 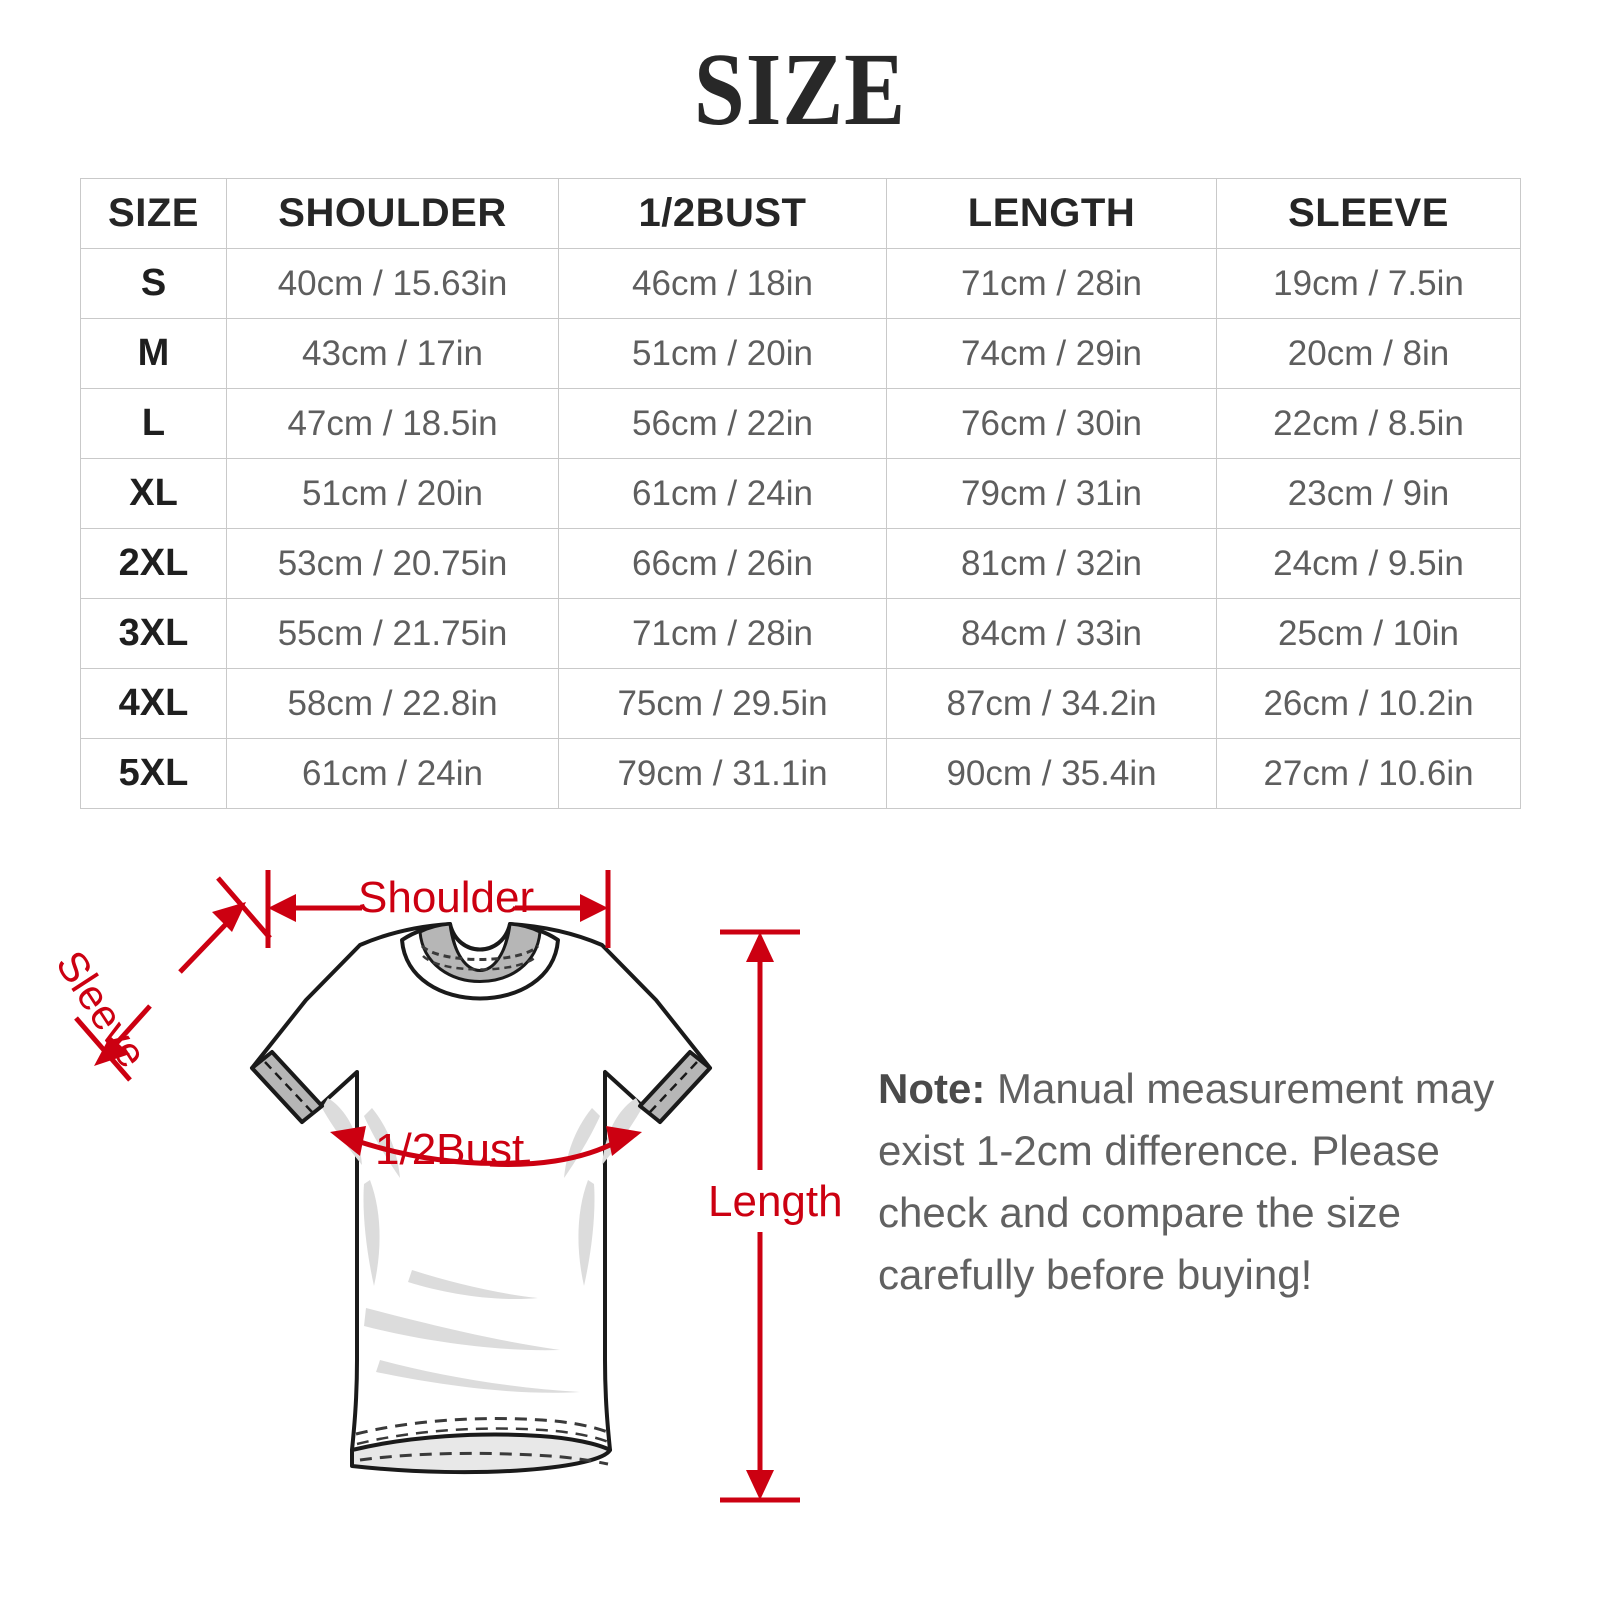 What do you see at coordinates (153, 213) in the screenshot?
I see `column-header-size: SIZE` at bounding box center [153, 213].